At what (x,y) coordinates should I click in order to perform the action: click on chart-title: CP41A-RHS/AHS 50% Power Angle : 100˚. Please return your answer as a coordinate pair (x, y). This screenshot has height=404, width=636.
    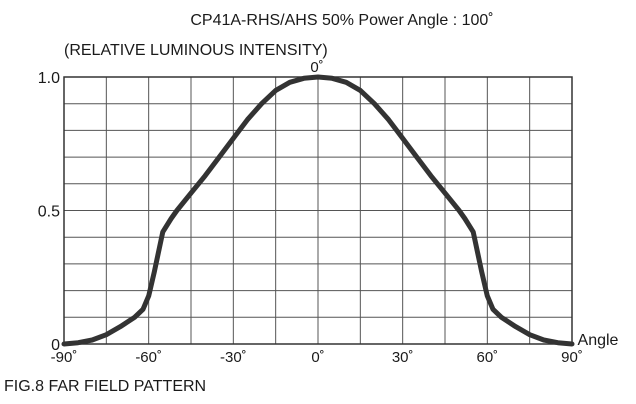
    Looking at the image, I should click on (341, 20).